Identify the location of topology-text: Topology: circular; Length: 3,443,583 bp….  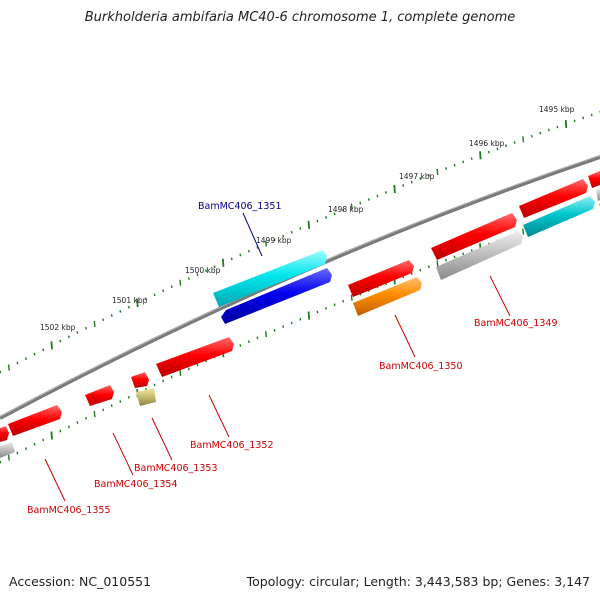
(418, 581).